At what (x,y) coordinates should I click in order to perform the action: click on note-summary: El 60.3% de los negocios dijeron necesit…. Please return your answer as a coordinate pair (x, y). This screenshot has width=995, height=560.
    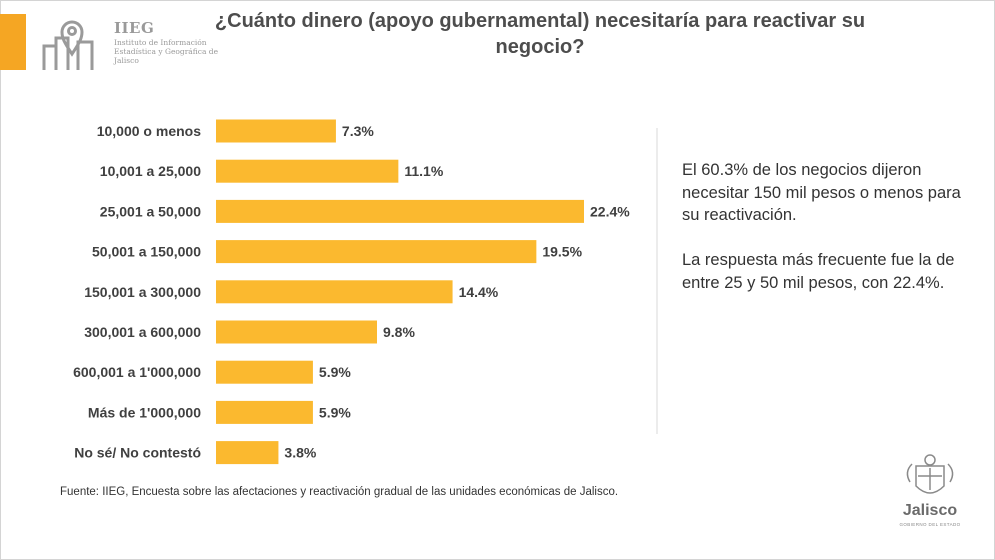
    Looking at the image, I should click on (821, 192).